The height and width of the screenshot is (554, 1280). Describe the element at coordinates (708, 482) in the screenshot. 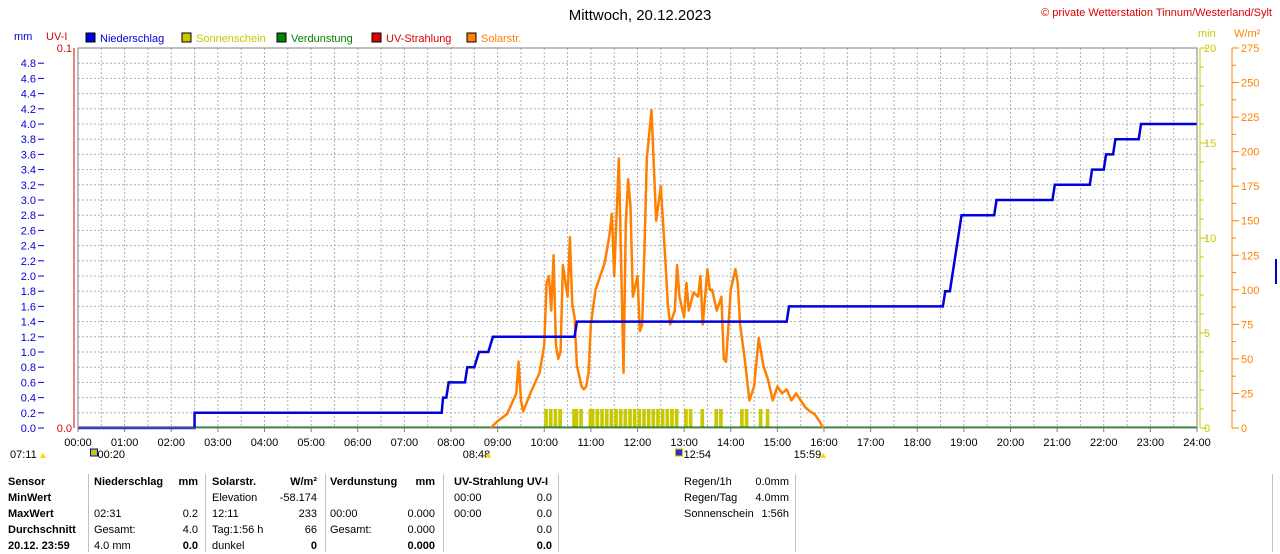

I see `stats-cell-c10: Regen/1h` at that location.